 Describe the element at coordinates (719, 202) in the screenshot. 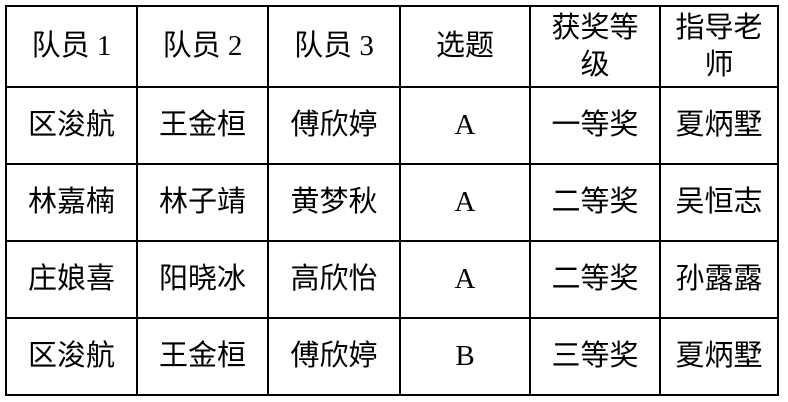

I see `cell-advisor: 吴恒志` at that location.